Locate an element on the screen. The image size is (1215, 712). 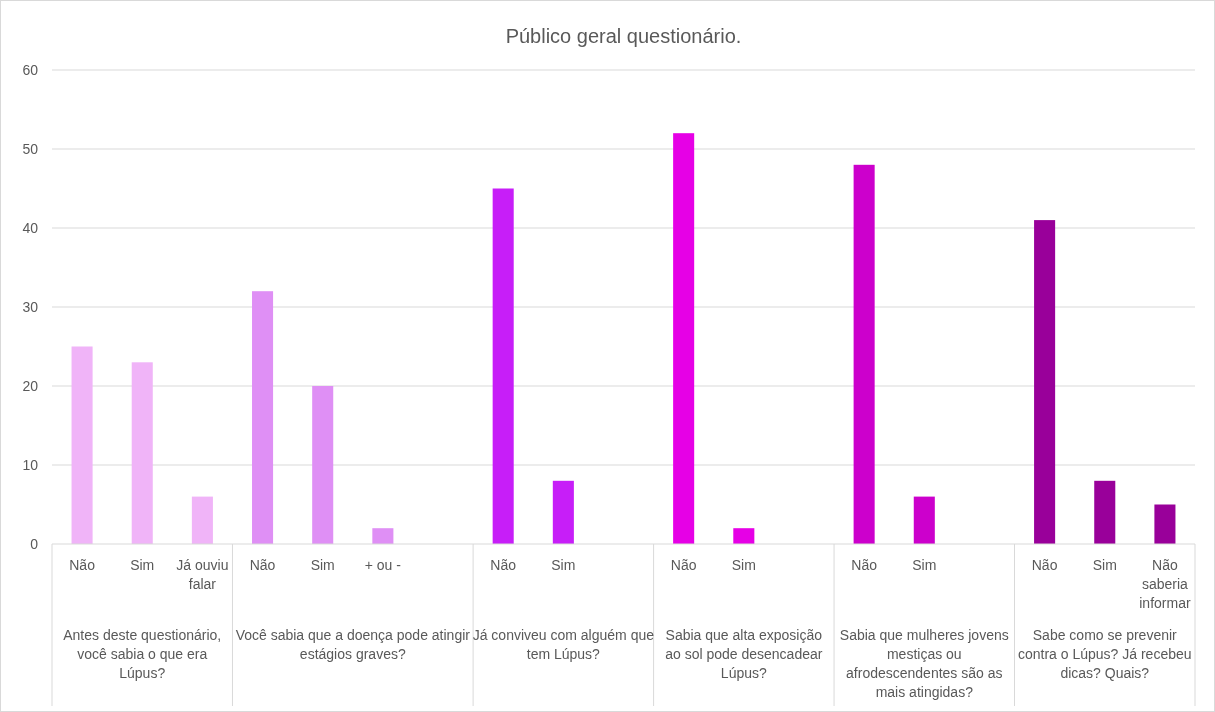
y-tick-label: 0 is located at coordinates (34, 544).